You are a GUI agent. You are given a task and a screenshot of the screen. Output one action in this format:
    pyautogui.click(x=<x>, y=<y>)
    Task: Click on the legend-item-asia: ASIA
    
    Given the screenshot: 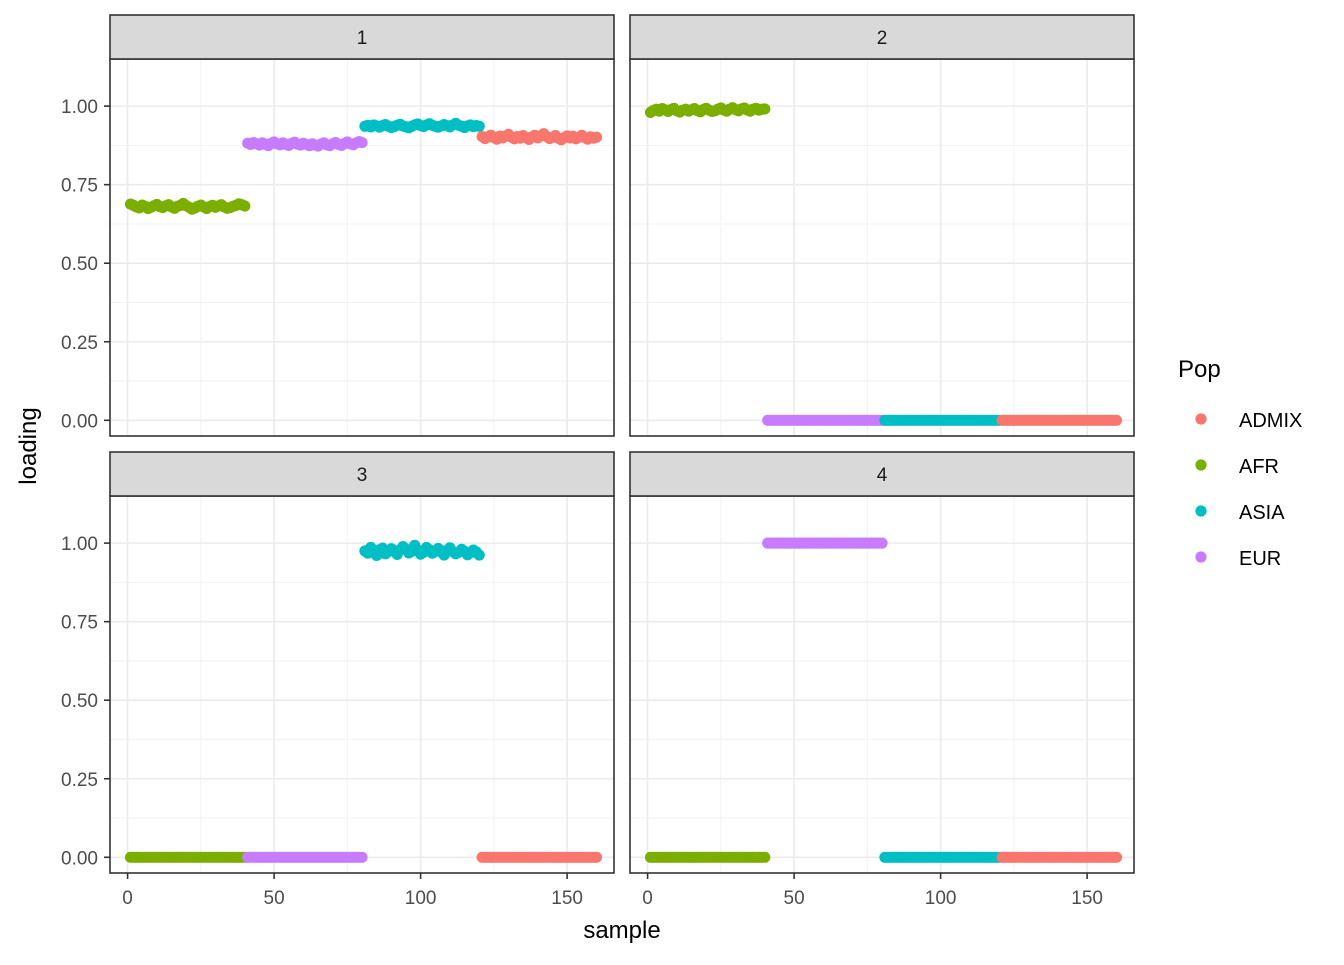 What is the action you would take?
    pyautogui.click(x=1240, y=513)
    